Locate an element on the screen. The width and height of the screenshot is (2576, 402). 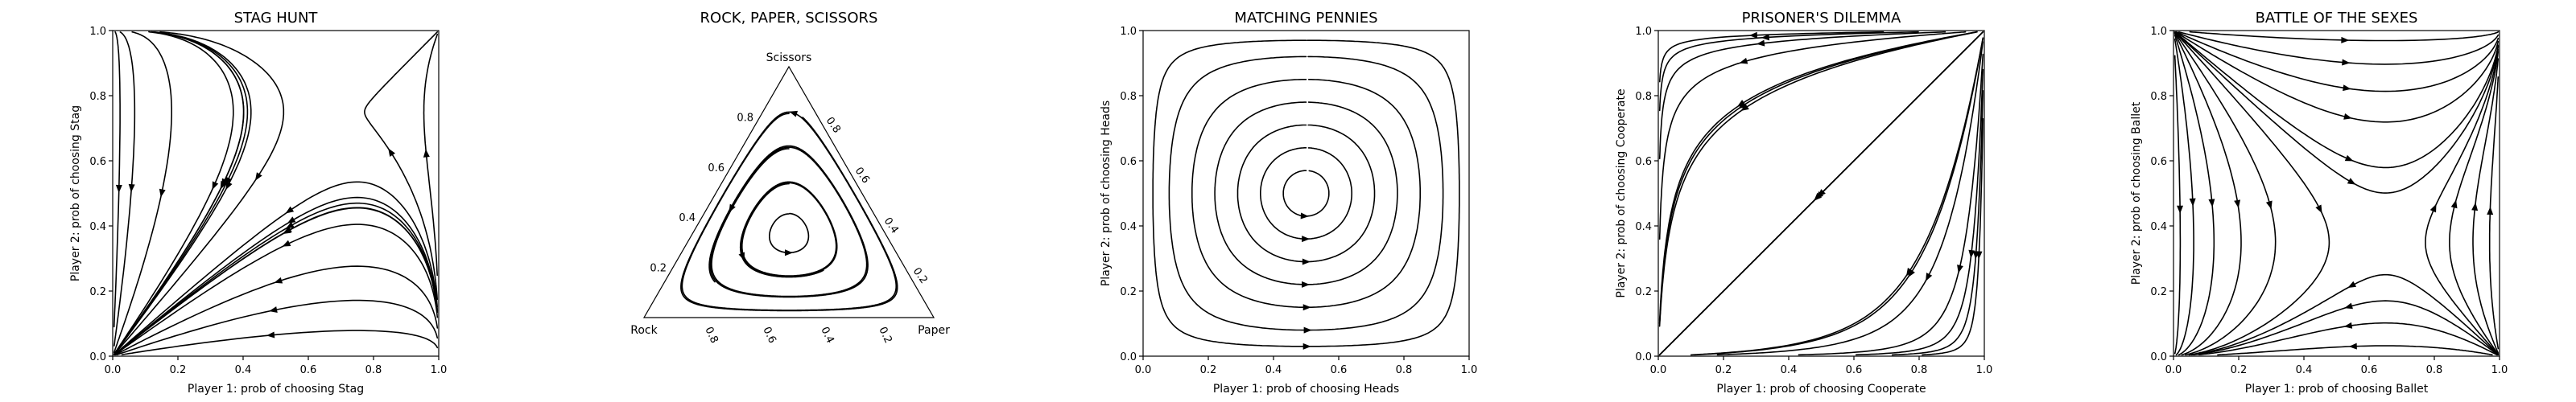
x-tick-label: 0.6 is located at coordinates (308, 370).